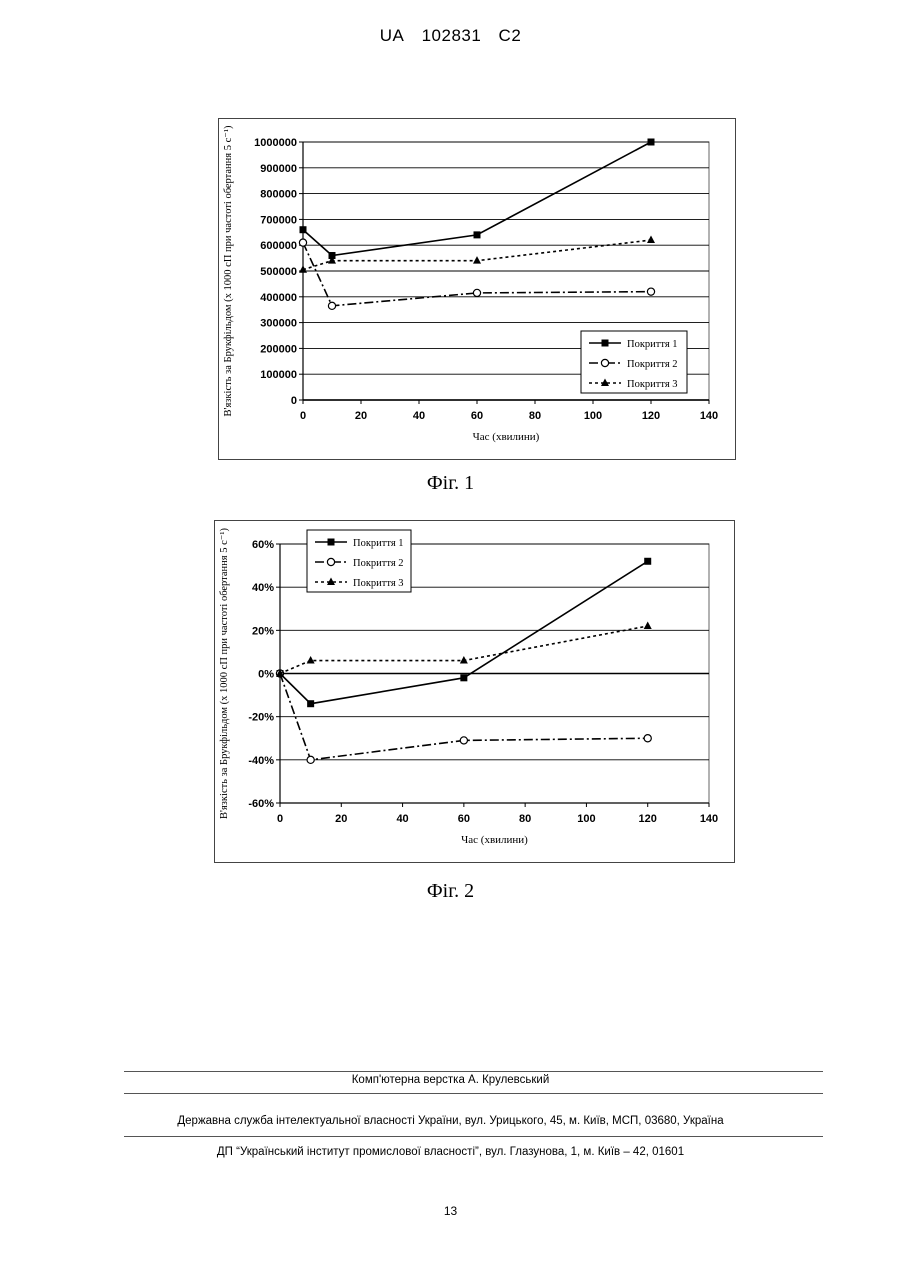  I want to click on patent-number: 102831, so click(452, 35).